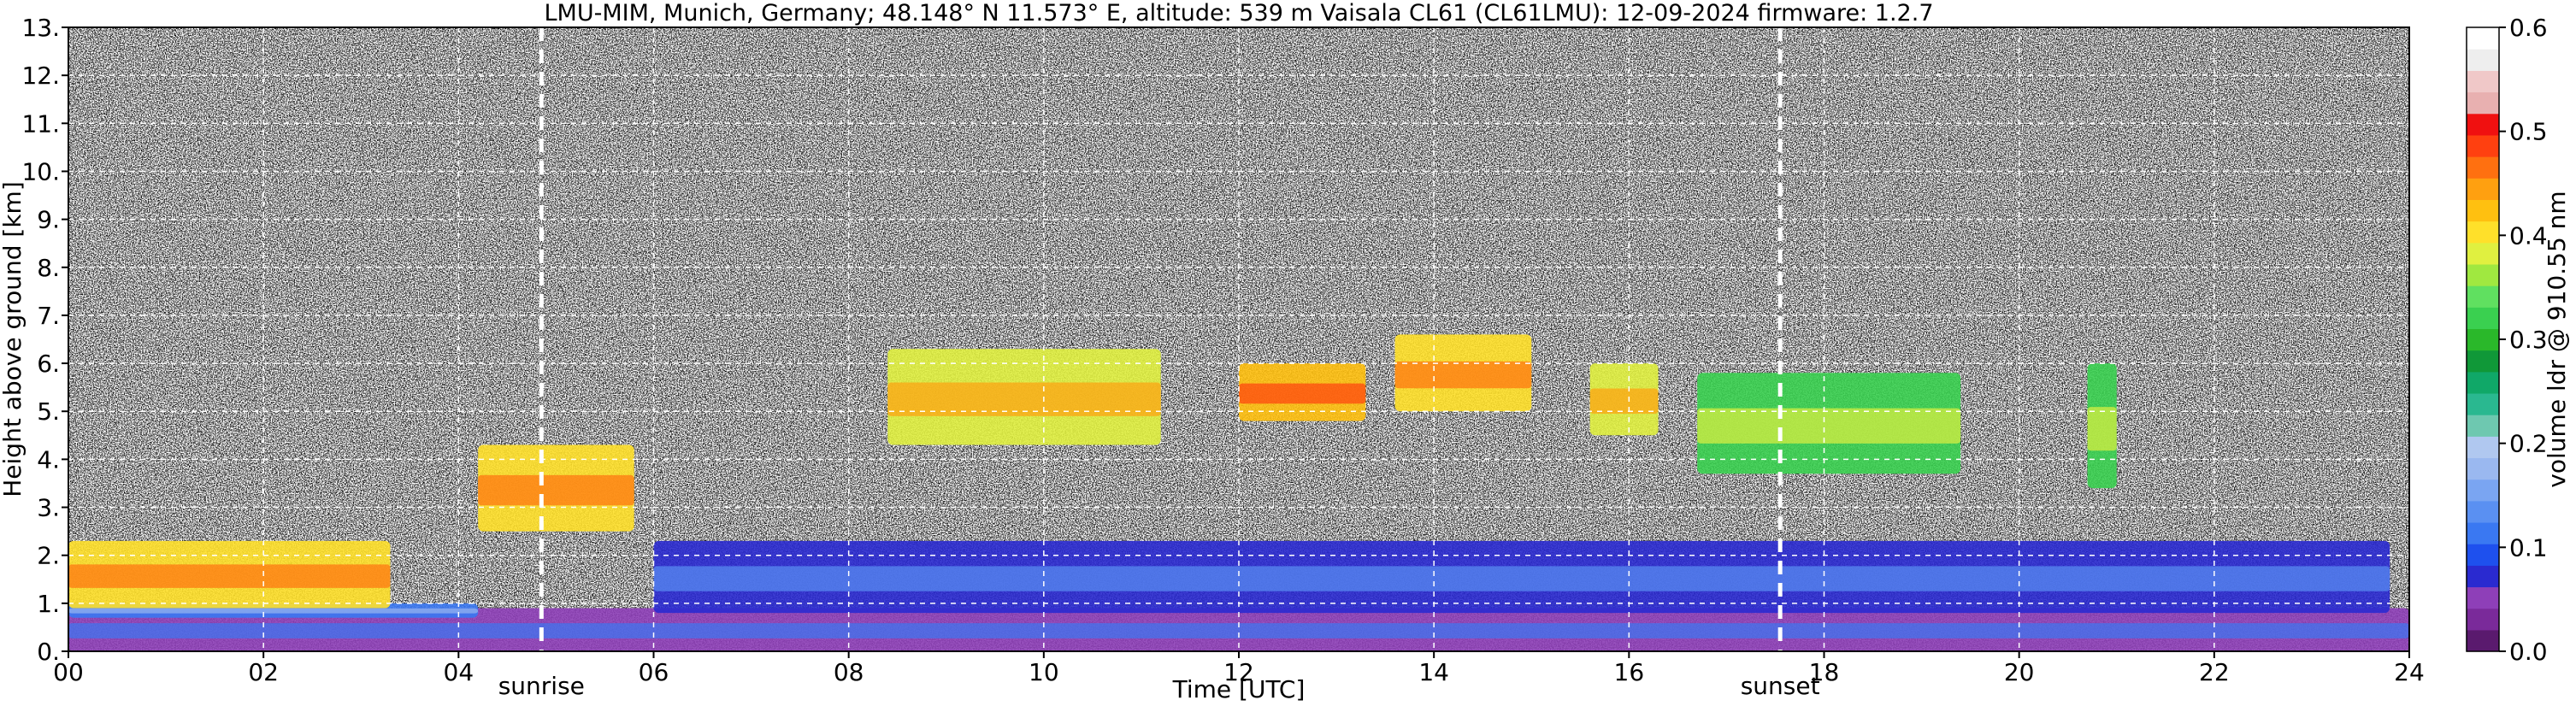 The image size is (2576, 706). Describe the element at coordinates (2214, 672) in the screenshot. I see `x-tick-label: 22` at that location.